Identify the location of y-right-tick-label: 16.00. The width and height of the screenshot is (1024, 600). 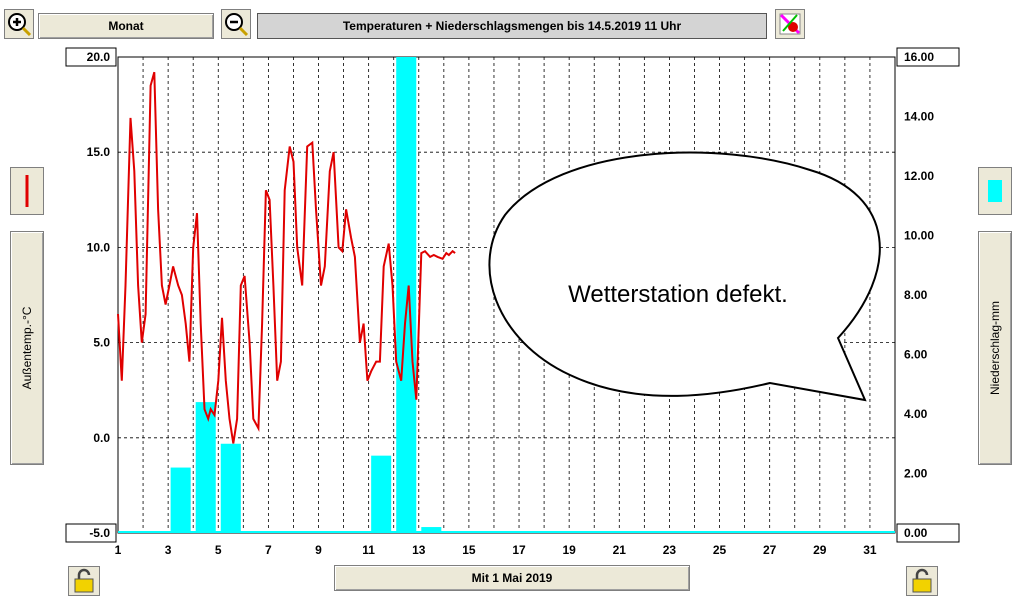
(919, 57).